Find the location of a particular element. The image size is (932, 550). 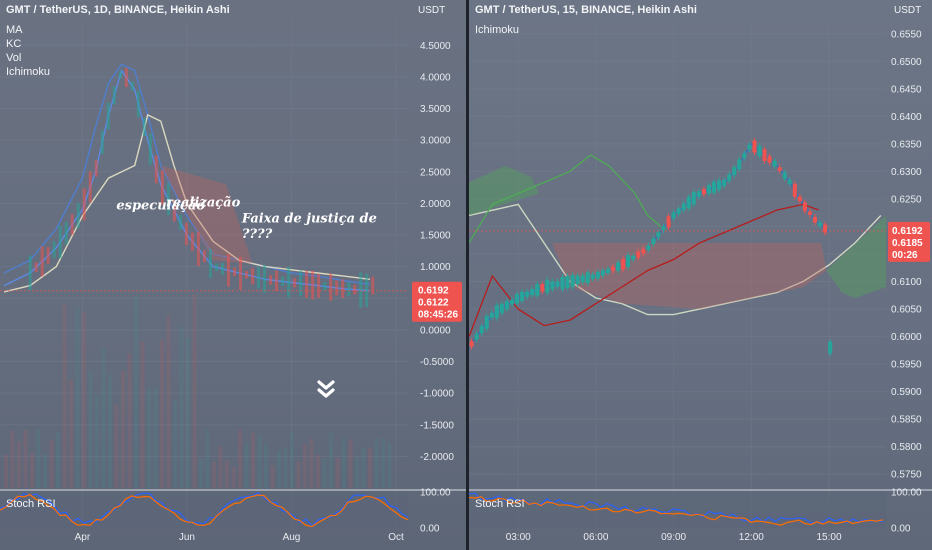

left-chart-title: GMT / TetherUS, 1D, BINANCE, Heikin Ashi is located at coordinates (118, 10).